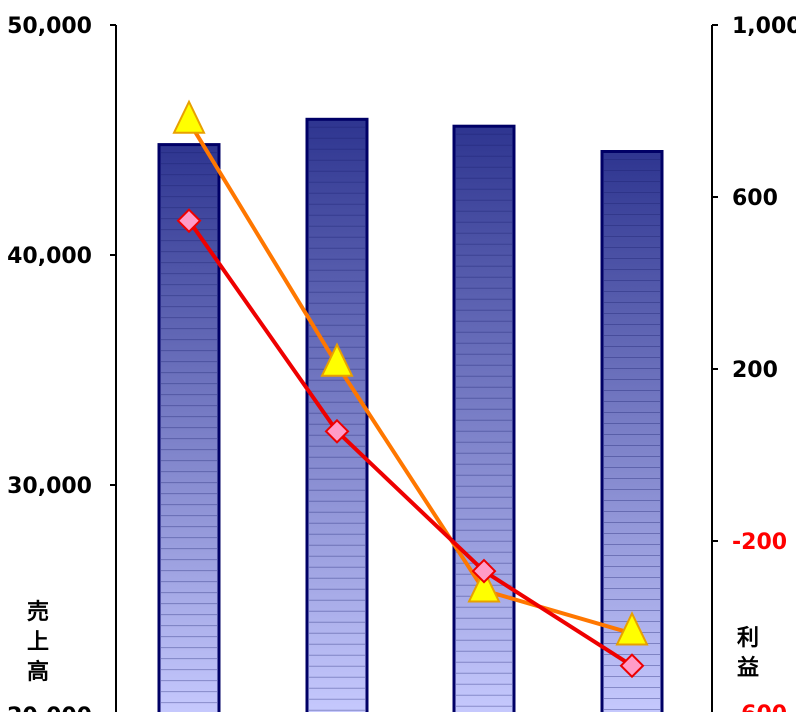  What do you see at coordinates (748, 638) in the screenshot?
I see `axis-title-char: 利` at bounding box center [748, 638].